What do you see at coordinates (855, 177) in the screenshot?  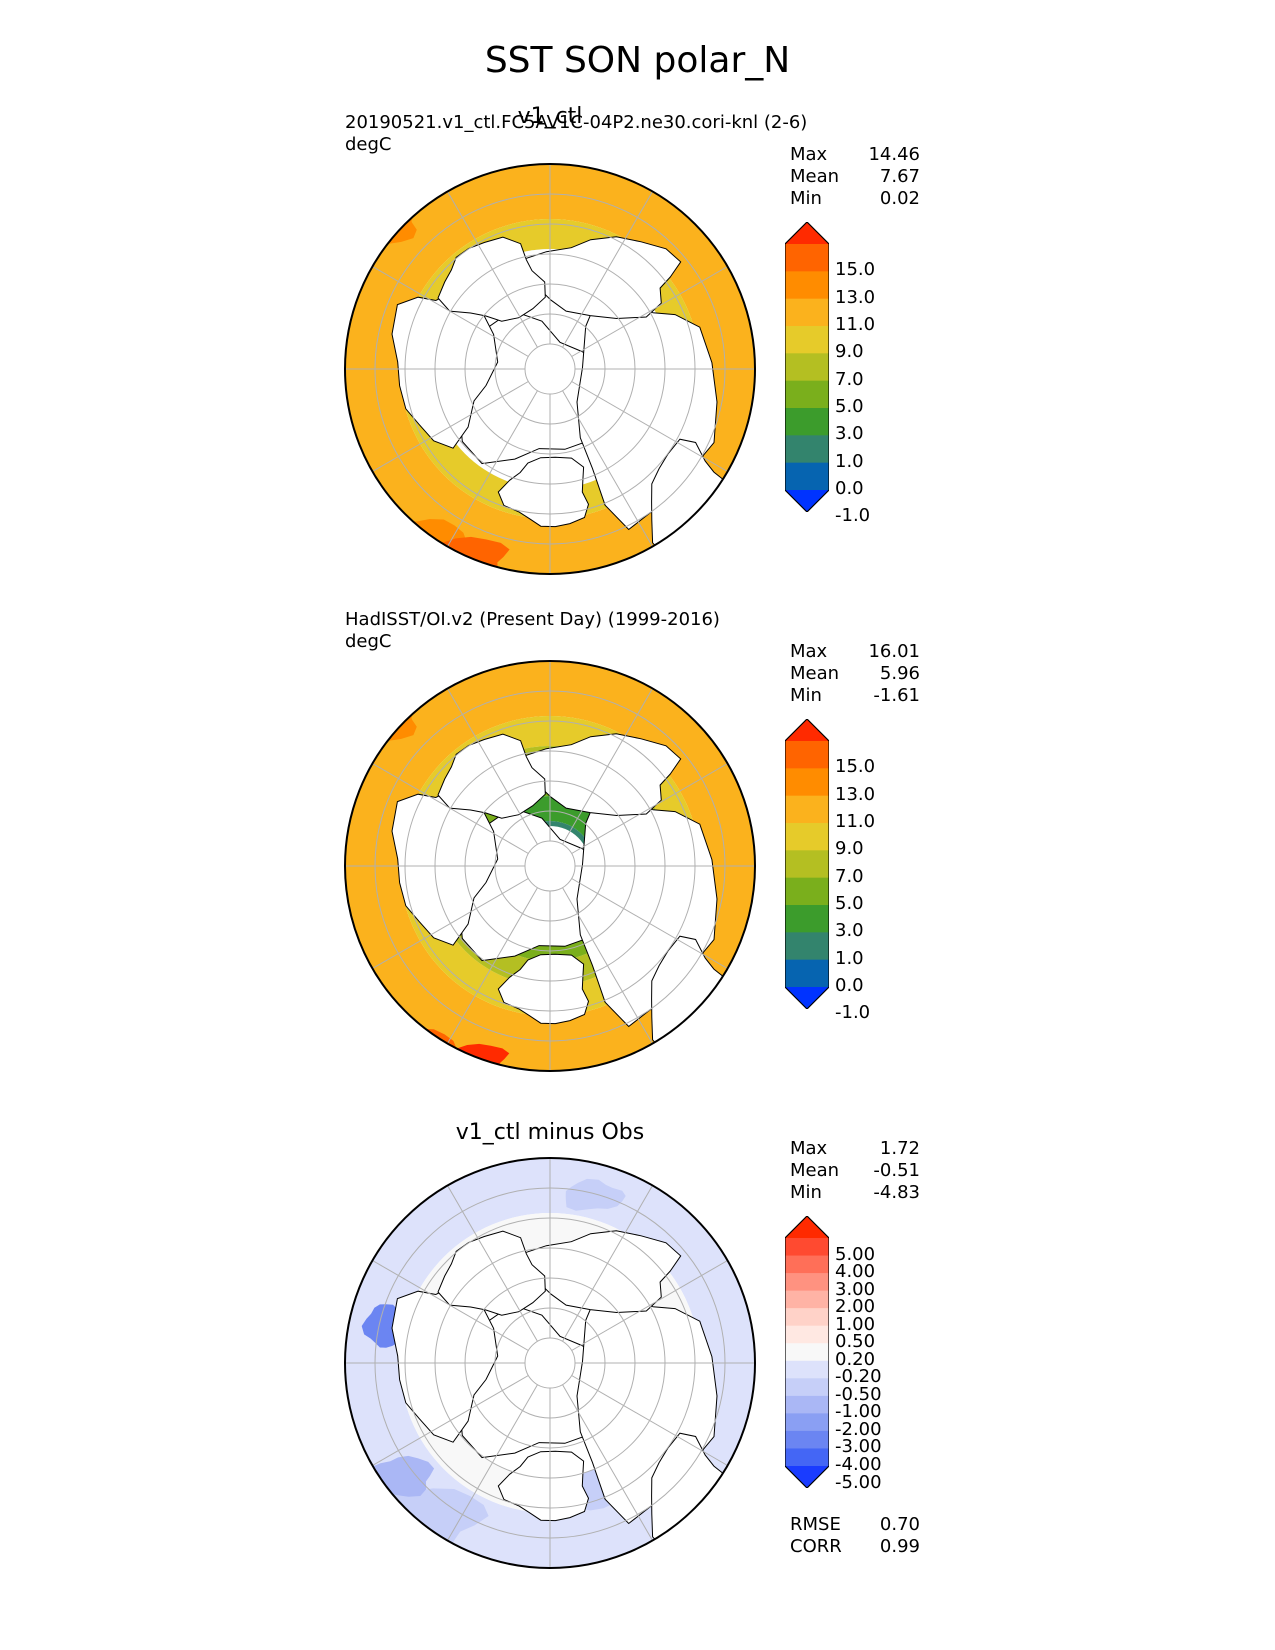 I see `stats-box: Max 14.46 Mean 7.67 Min 0.02` at bounding box center [855, 177].